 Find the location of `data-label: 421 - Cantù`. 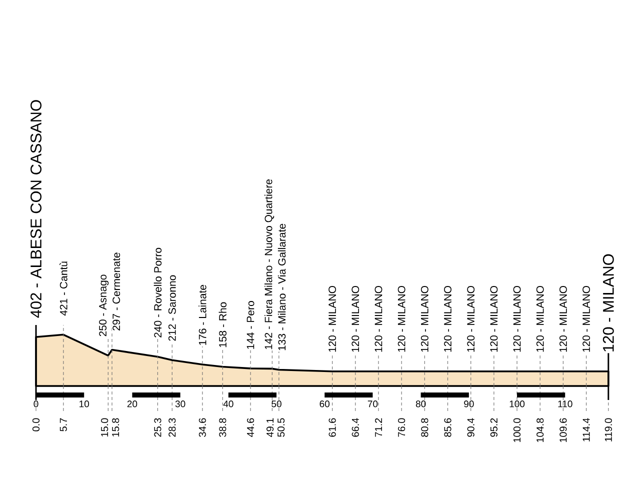

data-label: 421 - Cantù is located at coordinates (64, 289).